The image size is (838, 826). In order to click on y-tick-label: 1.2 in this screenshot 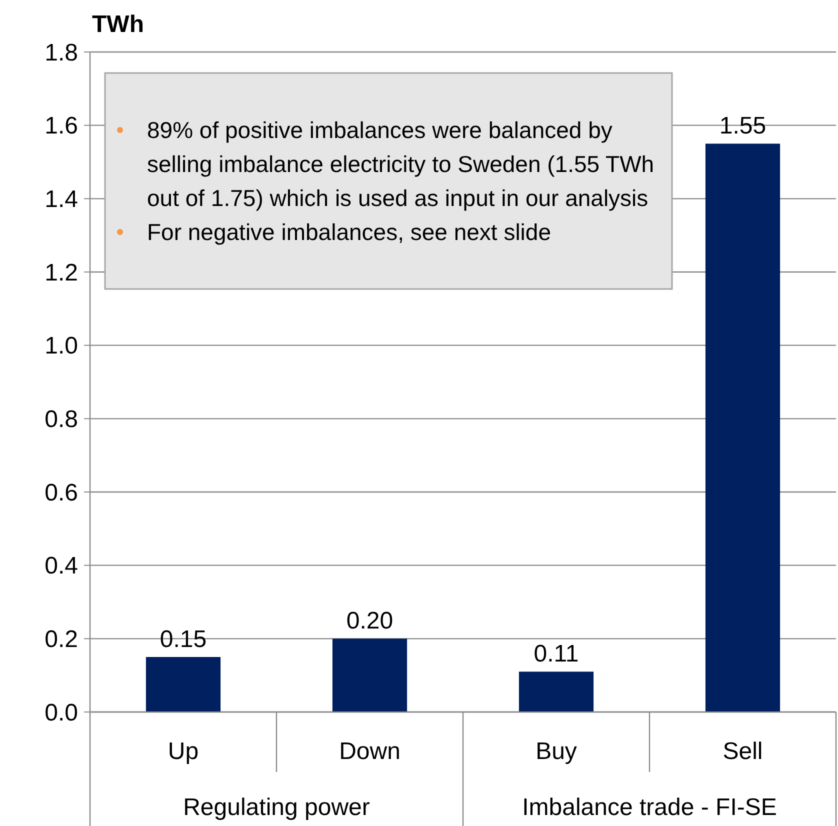, I will do `click(61, 272)`.